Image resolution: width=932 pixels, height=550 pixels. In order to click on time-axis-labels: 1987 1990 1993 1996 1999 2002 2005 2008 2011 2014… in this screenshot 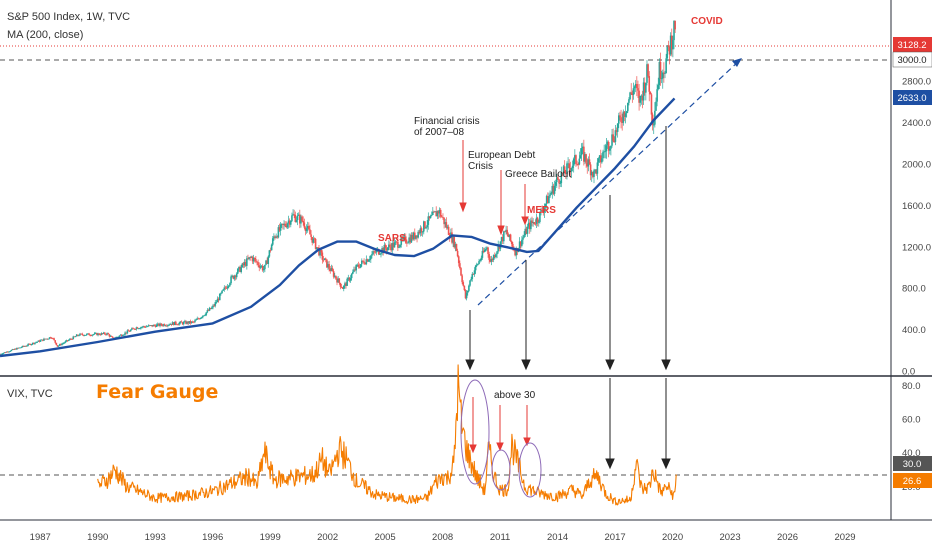, I will do `click(443, 537)`.